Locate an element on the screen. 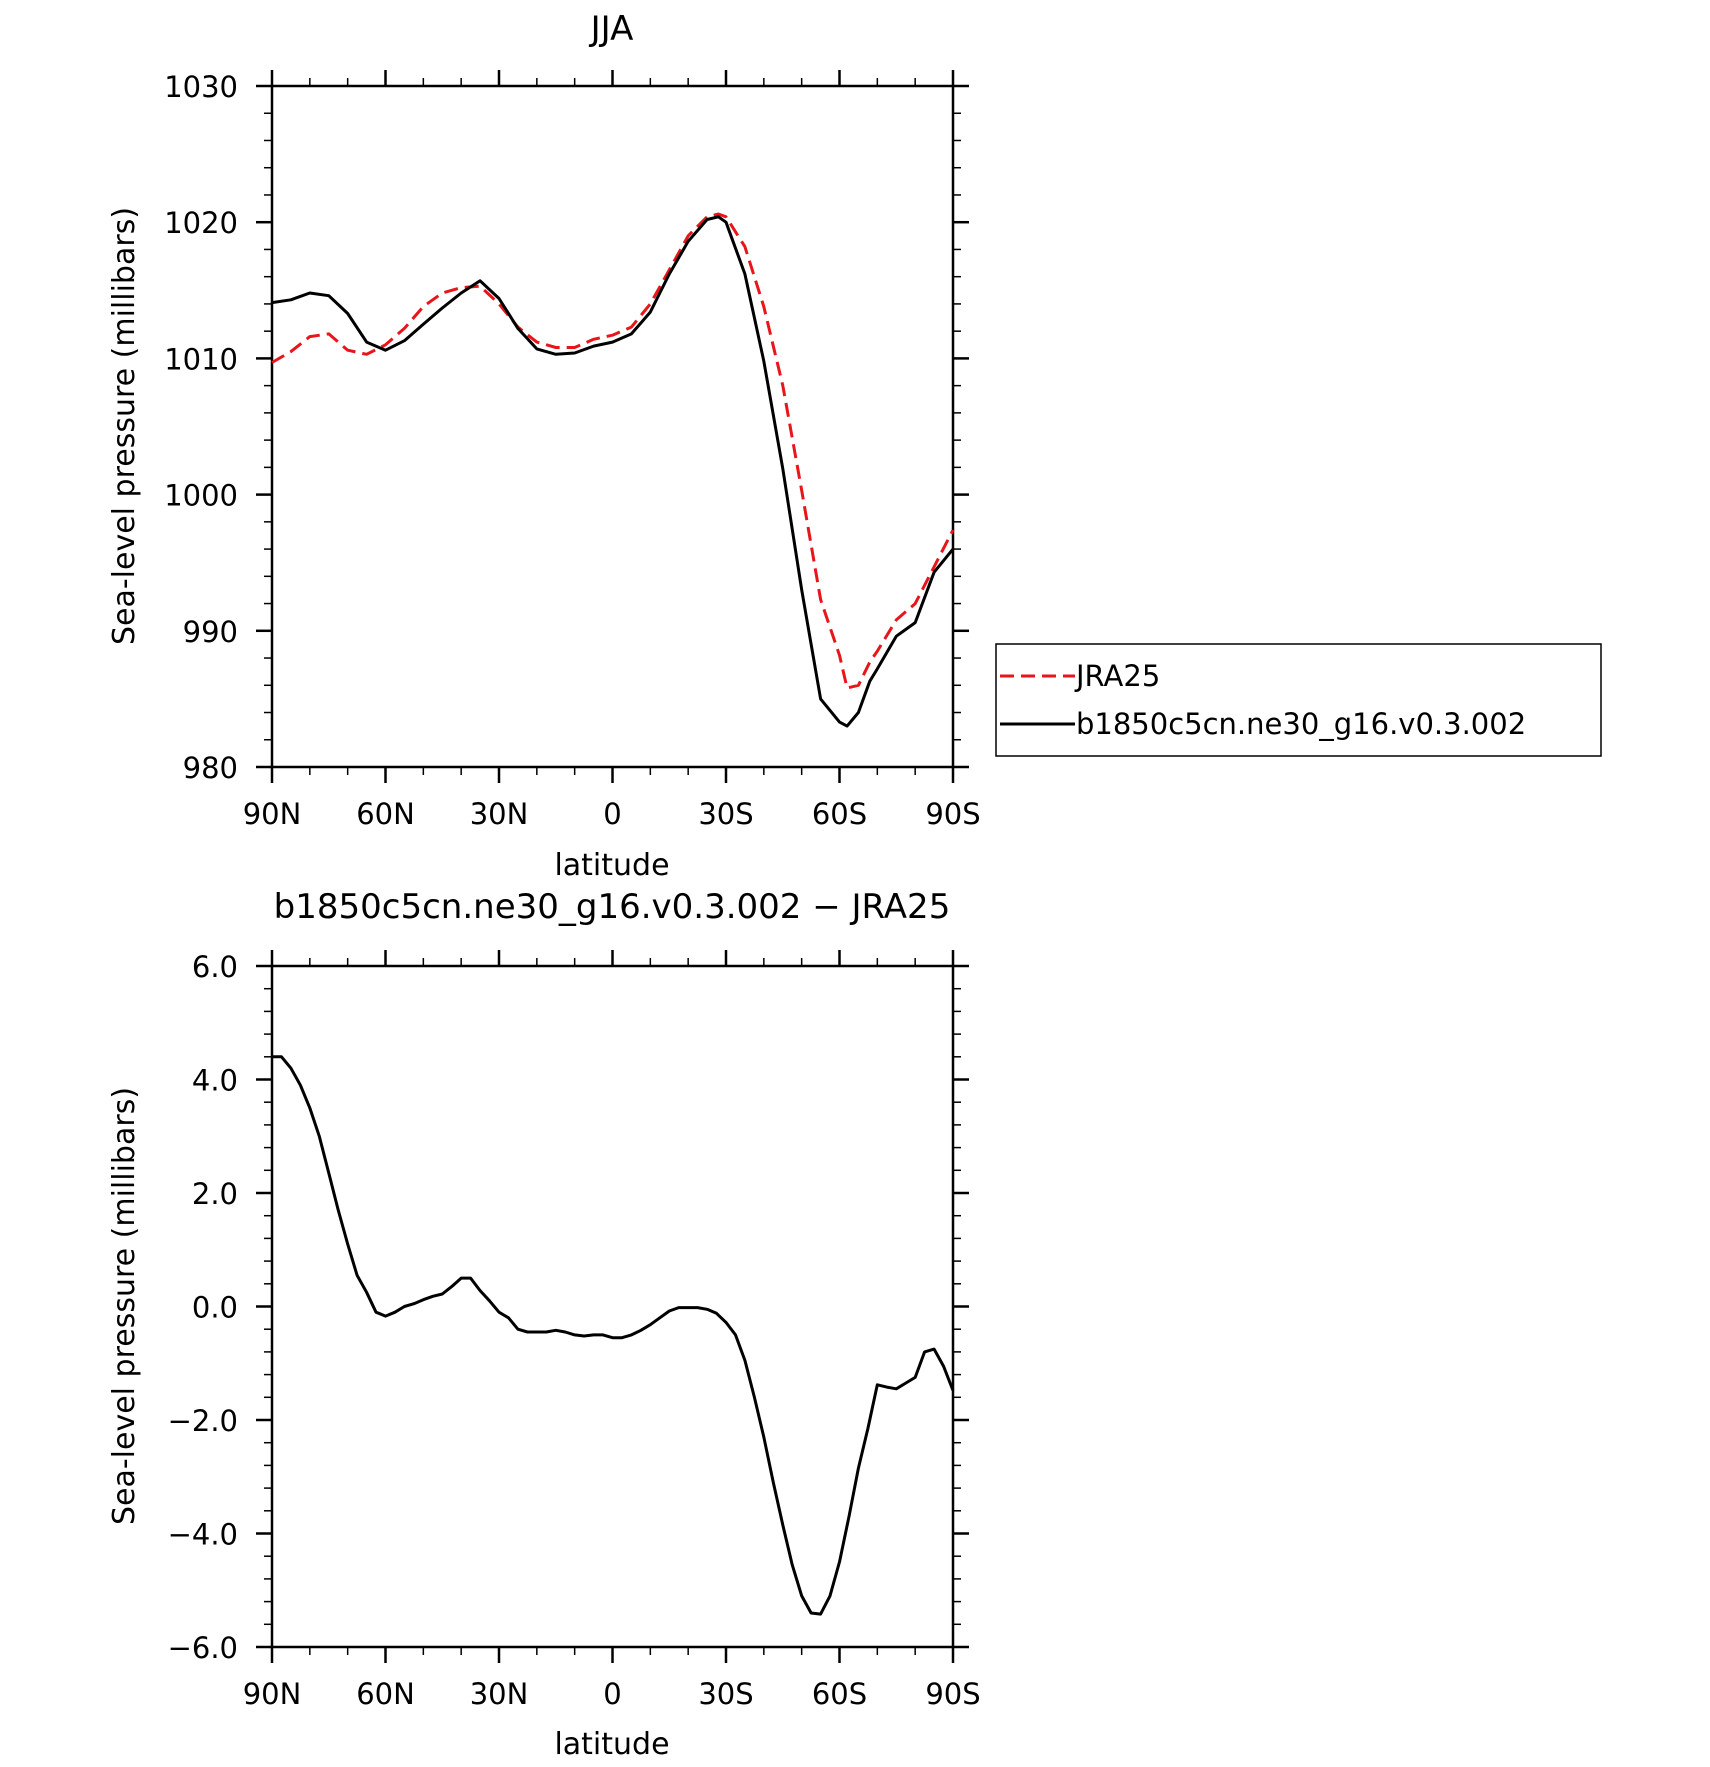 The width and height of the screenshot is (1710, 1767). legend: JRA25 b1850c5cn.ne30_g16.v0.3.002 is located at coordinates (1298, 700).